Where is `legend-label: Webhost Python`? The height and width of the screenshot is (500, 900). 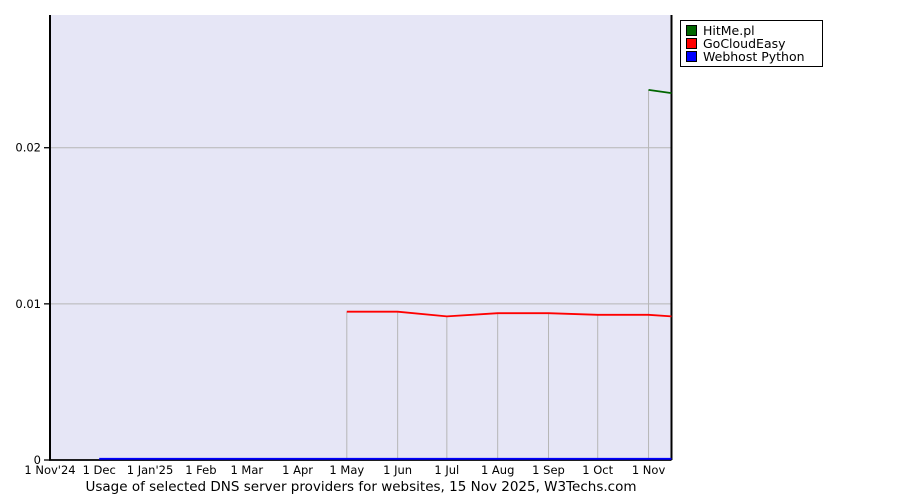
legend-label: Webhost Python is located at coordinates (754, 56).